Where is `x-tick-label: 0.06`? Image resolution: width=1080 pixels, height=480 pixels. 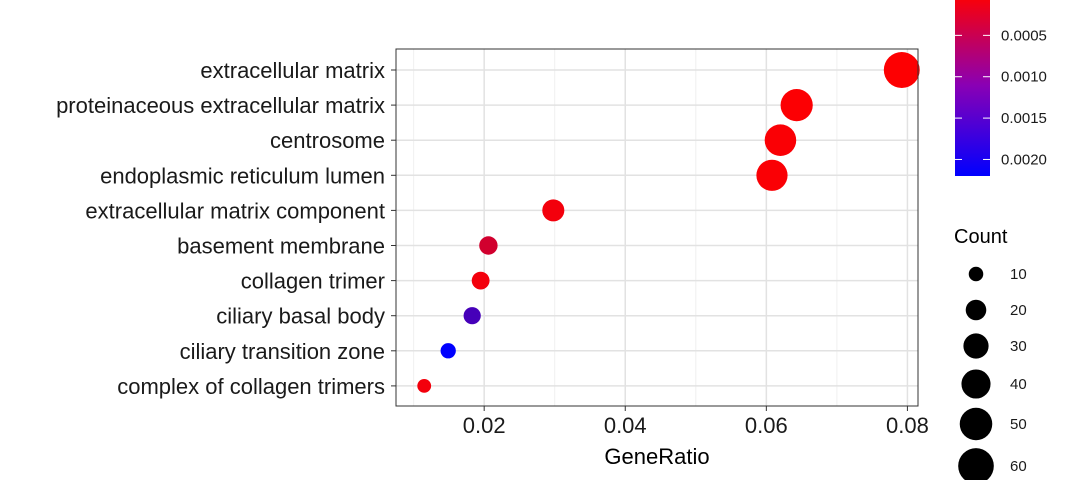
x-tick-label: 0.06 is located at coordinates (766, 425).